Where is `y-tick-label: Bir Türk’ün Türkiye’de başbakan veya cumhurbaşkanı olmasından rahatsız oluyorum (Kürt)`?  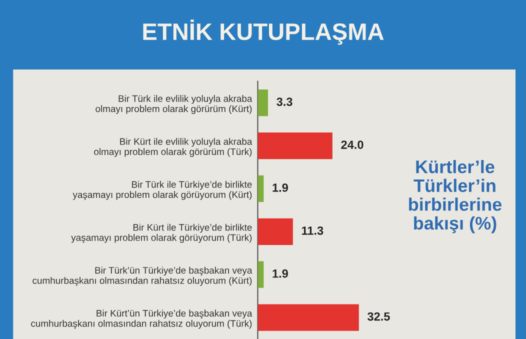 y-tick-label: Bir Türk’ün Türkiye’de başbakan veya cumhurbaşkanı olmasından rahatsız oluyorum (Kürt) is located at coordinates (142, 276).